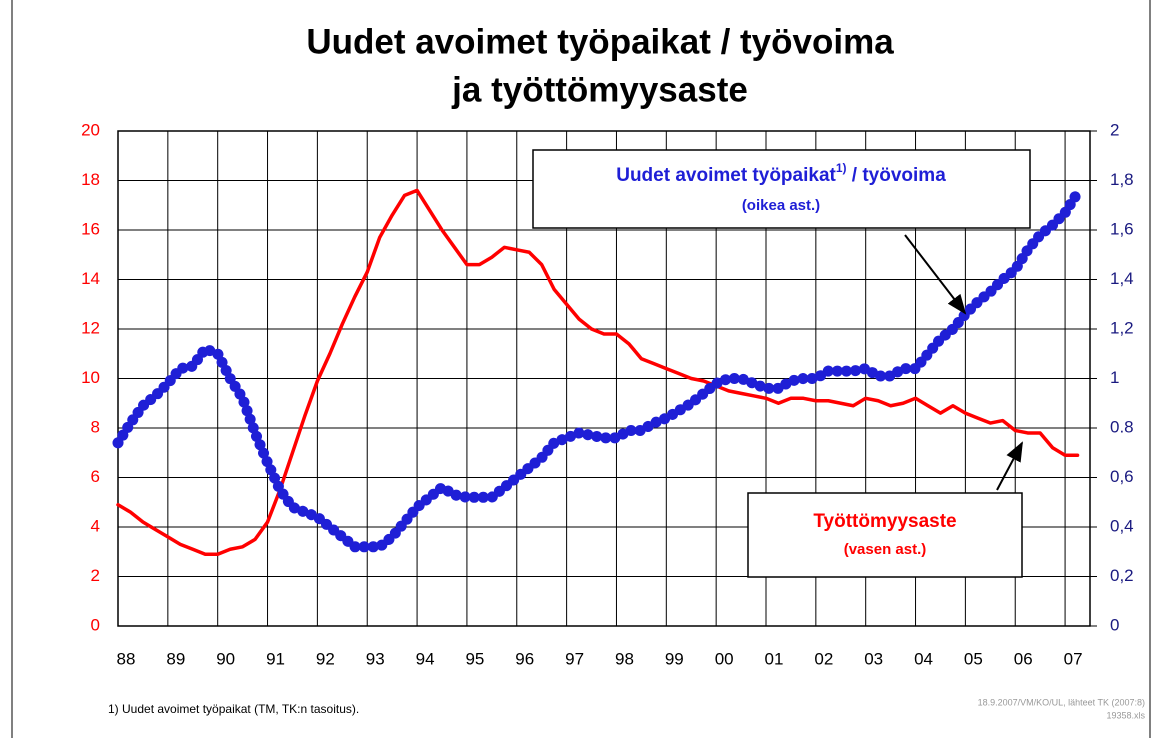 The height and width of the screenshot is (738, 1156). Describe the element at coordinates (1122, 426) in the screenshot. I see `y2-tick-label: 0.8` at that location.